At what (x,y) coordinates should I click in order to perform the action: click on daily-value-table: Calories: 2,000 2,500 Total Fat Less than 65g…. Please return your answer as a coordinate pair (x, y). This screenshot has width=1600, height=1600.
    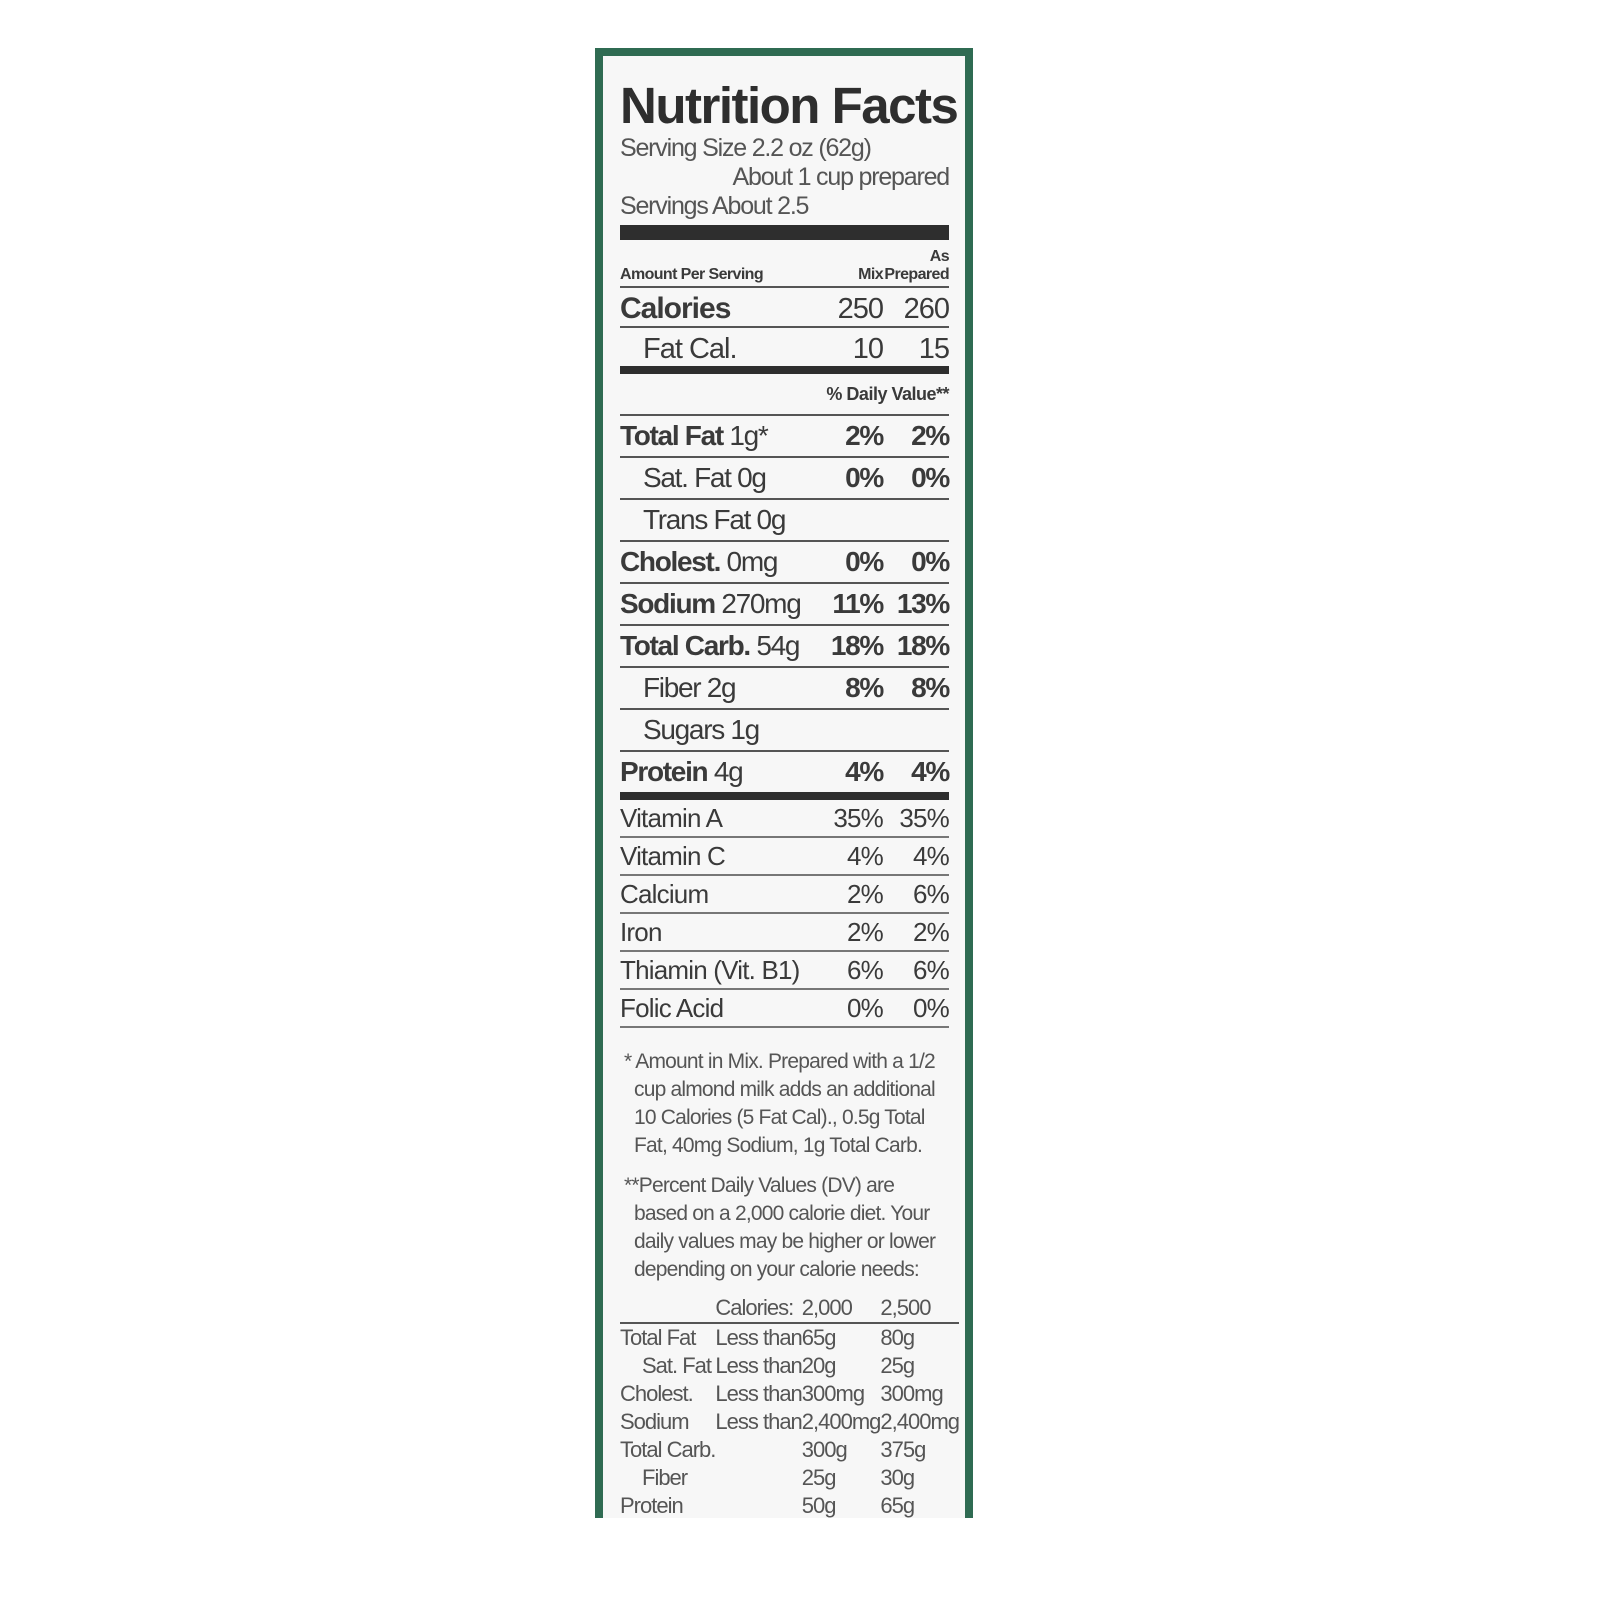
    Looking at the image, I should click on (790, 1407).